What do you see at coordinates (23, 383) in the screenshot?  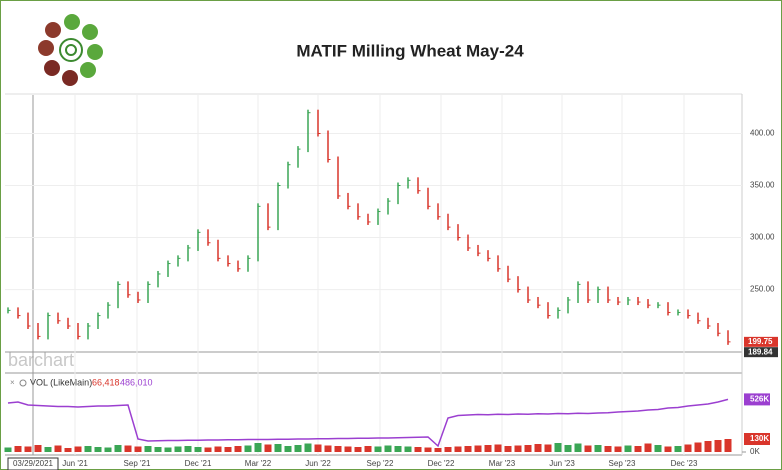 I see `eye-icon` at bounding box center [23, 383].